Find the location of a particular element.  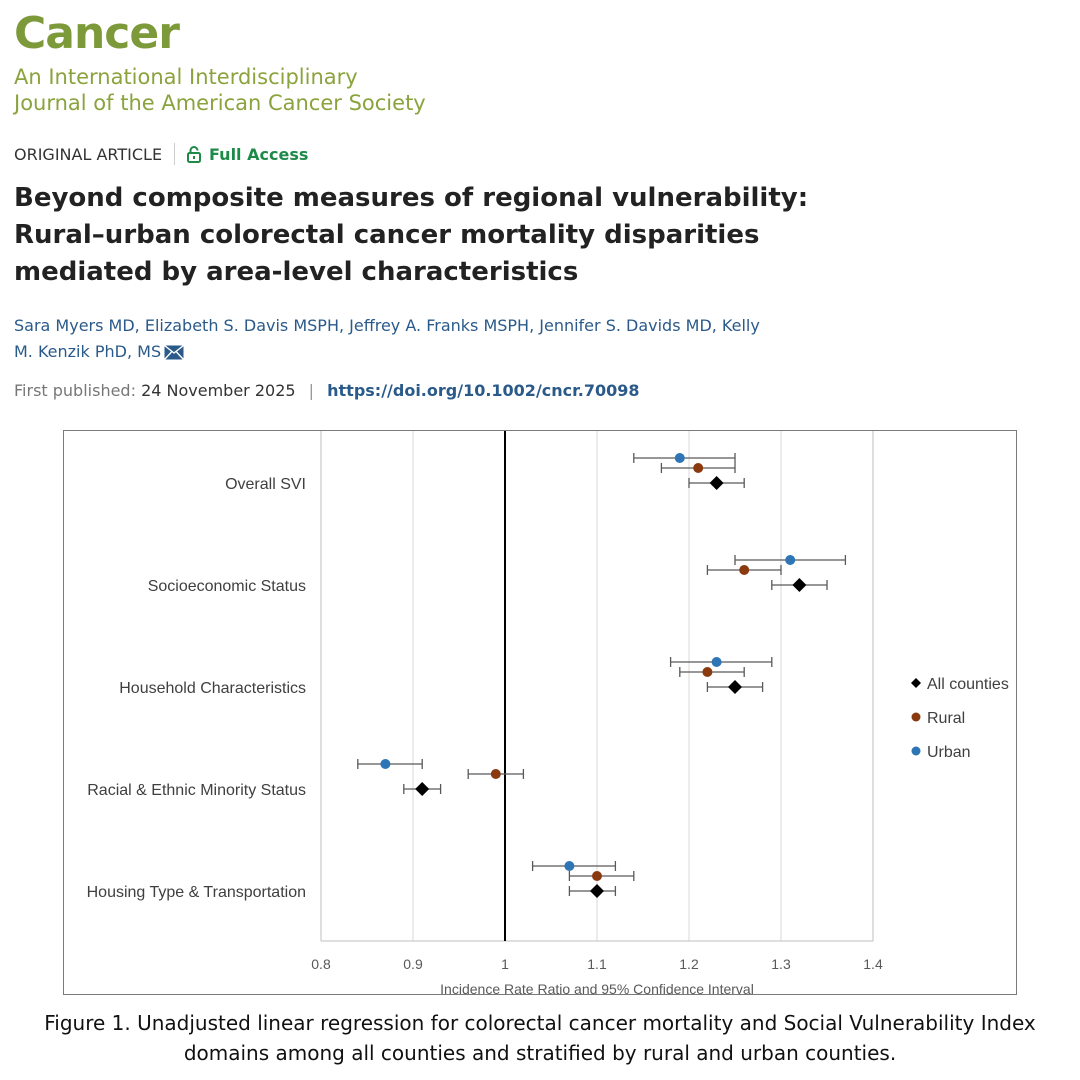

journal-subtitle-line1: An International Interdisciplinary is located at coordinates (186, 77).